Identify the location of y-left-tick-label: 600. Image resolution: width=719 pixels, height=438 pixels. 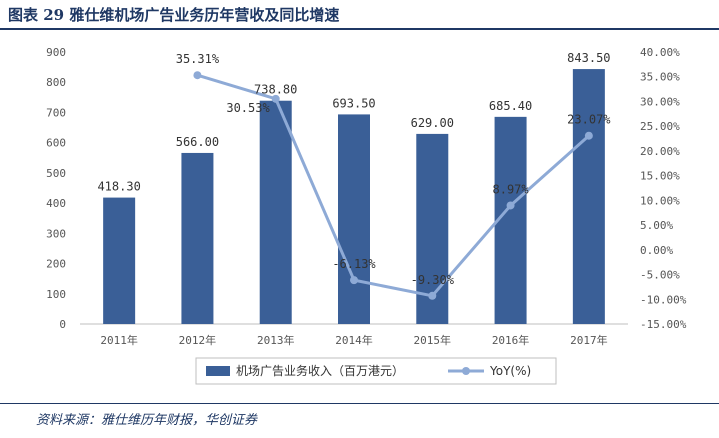
(56, 143).